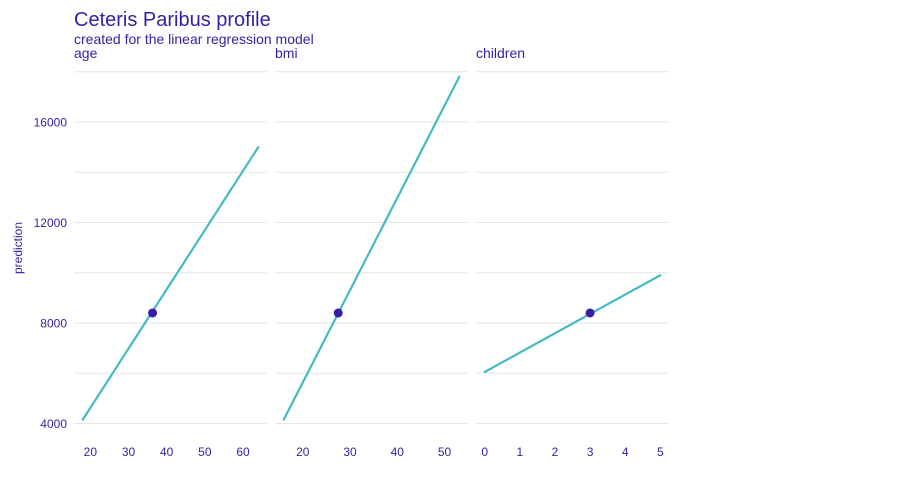 The width and height of the screenshot is (913, 485). What do you see at coordinates (153, 313) in the screenshot?
I see `observation-point-age` at bounding box center [153, 313].